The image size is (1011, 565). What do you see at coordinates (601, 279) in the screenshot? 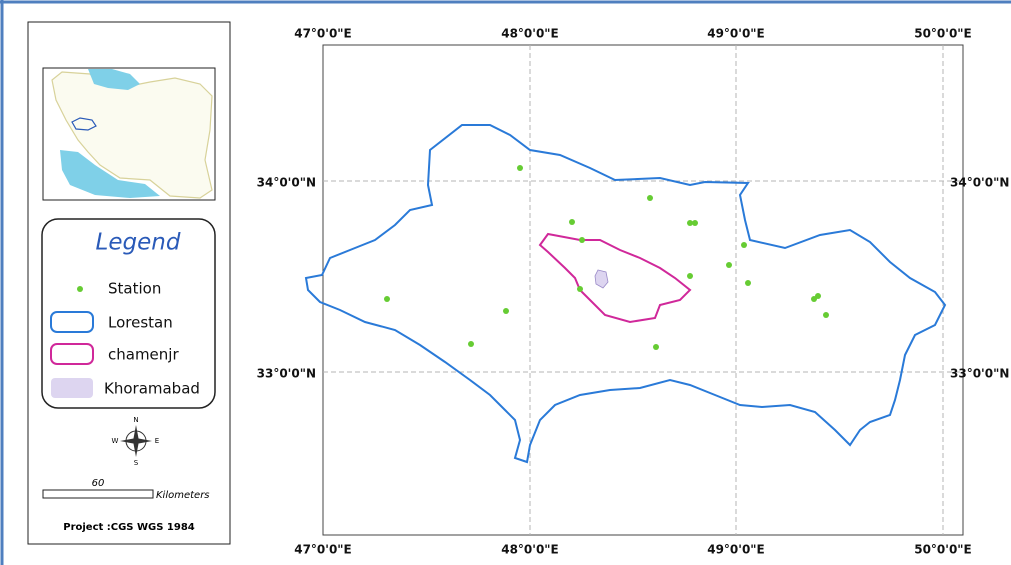
I see `khoramabad-area` at bounding box center [601, 279].